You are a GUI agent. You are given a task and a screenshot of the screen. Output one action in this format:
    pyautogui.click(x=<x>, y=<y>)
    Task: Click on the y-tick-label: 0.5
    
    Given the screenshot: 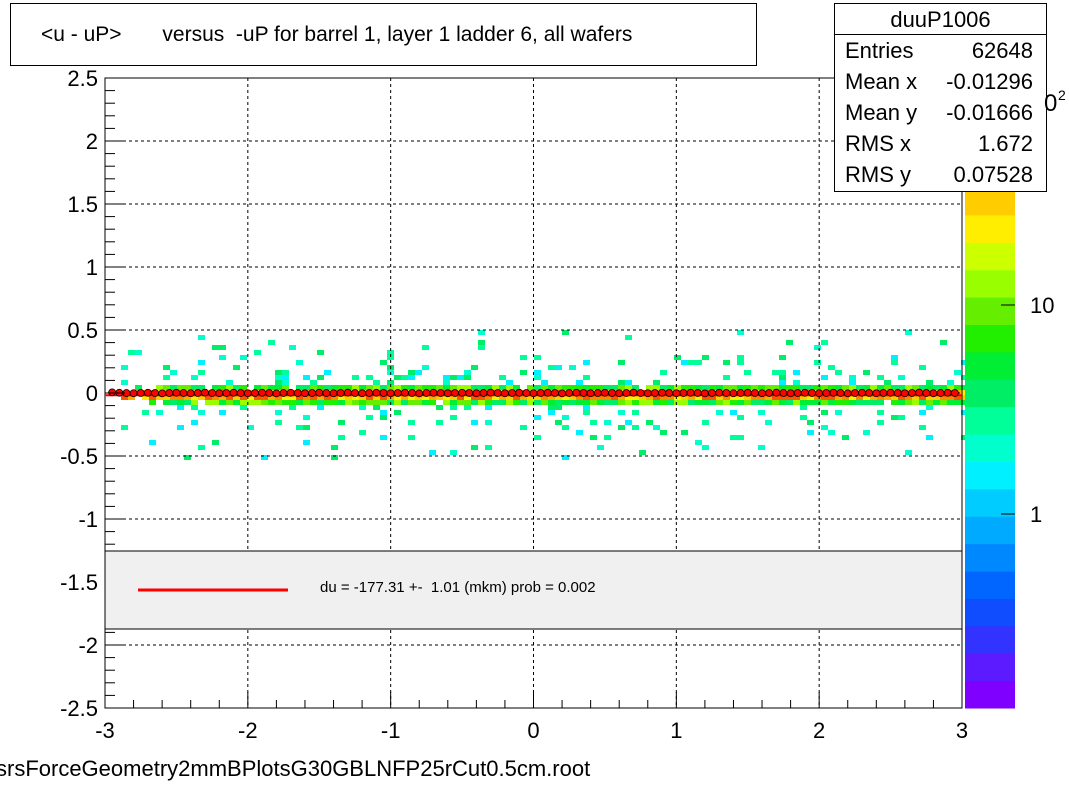 What is the action you would take?
    pyautogui.click(x=82, y=330)
    